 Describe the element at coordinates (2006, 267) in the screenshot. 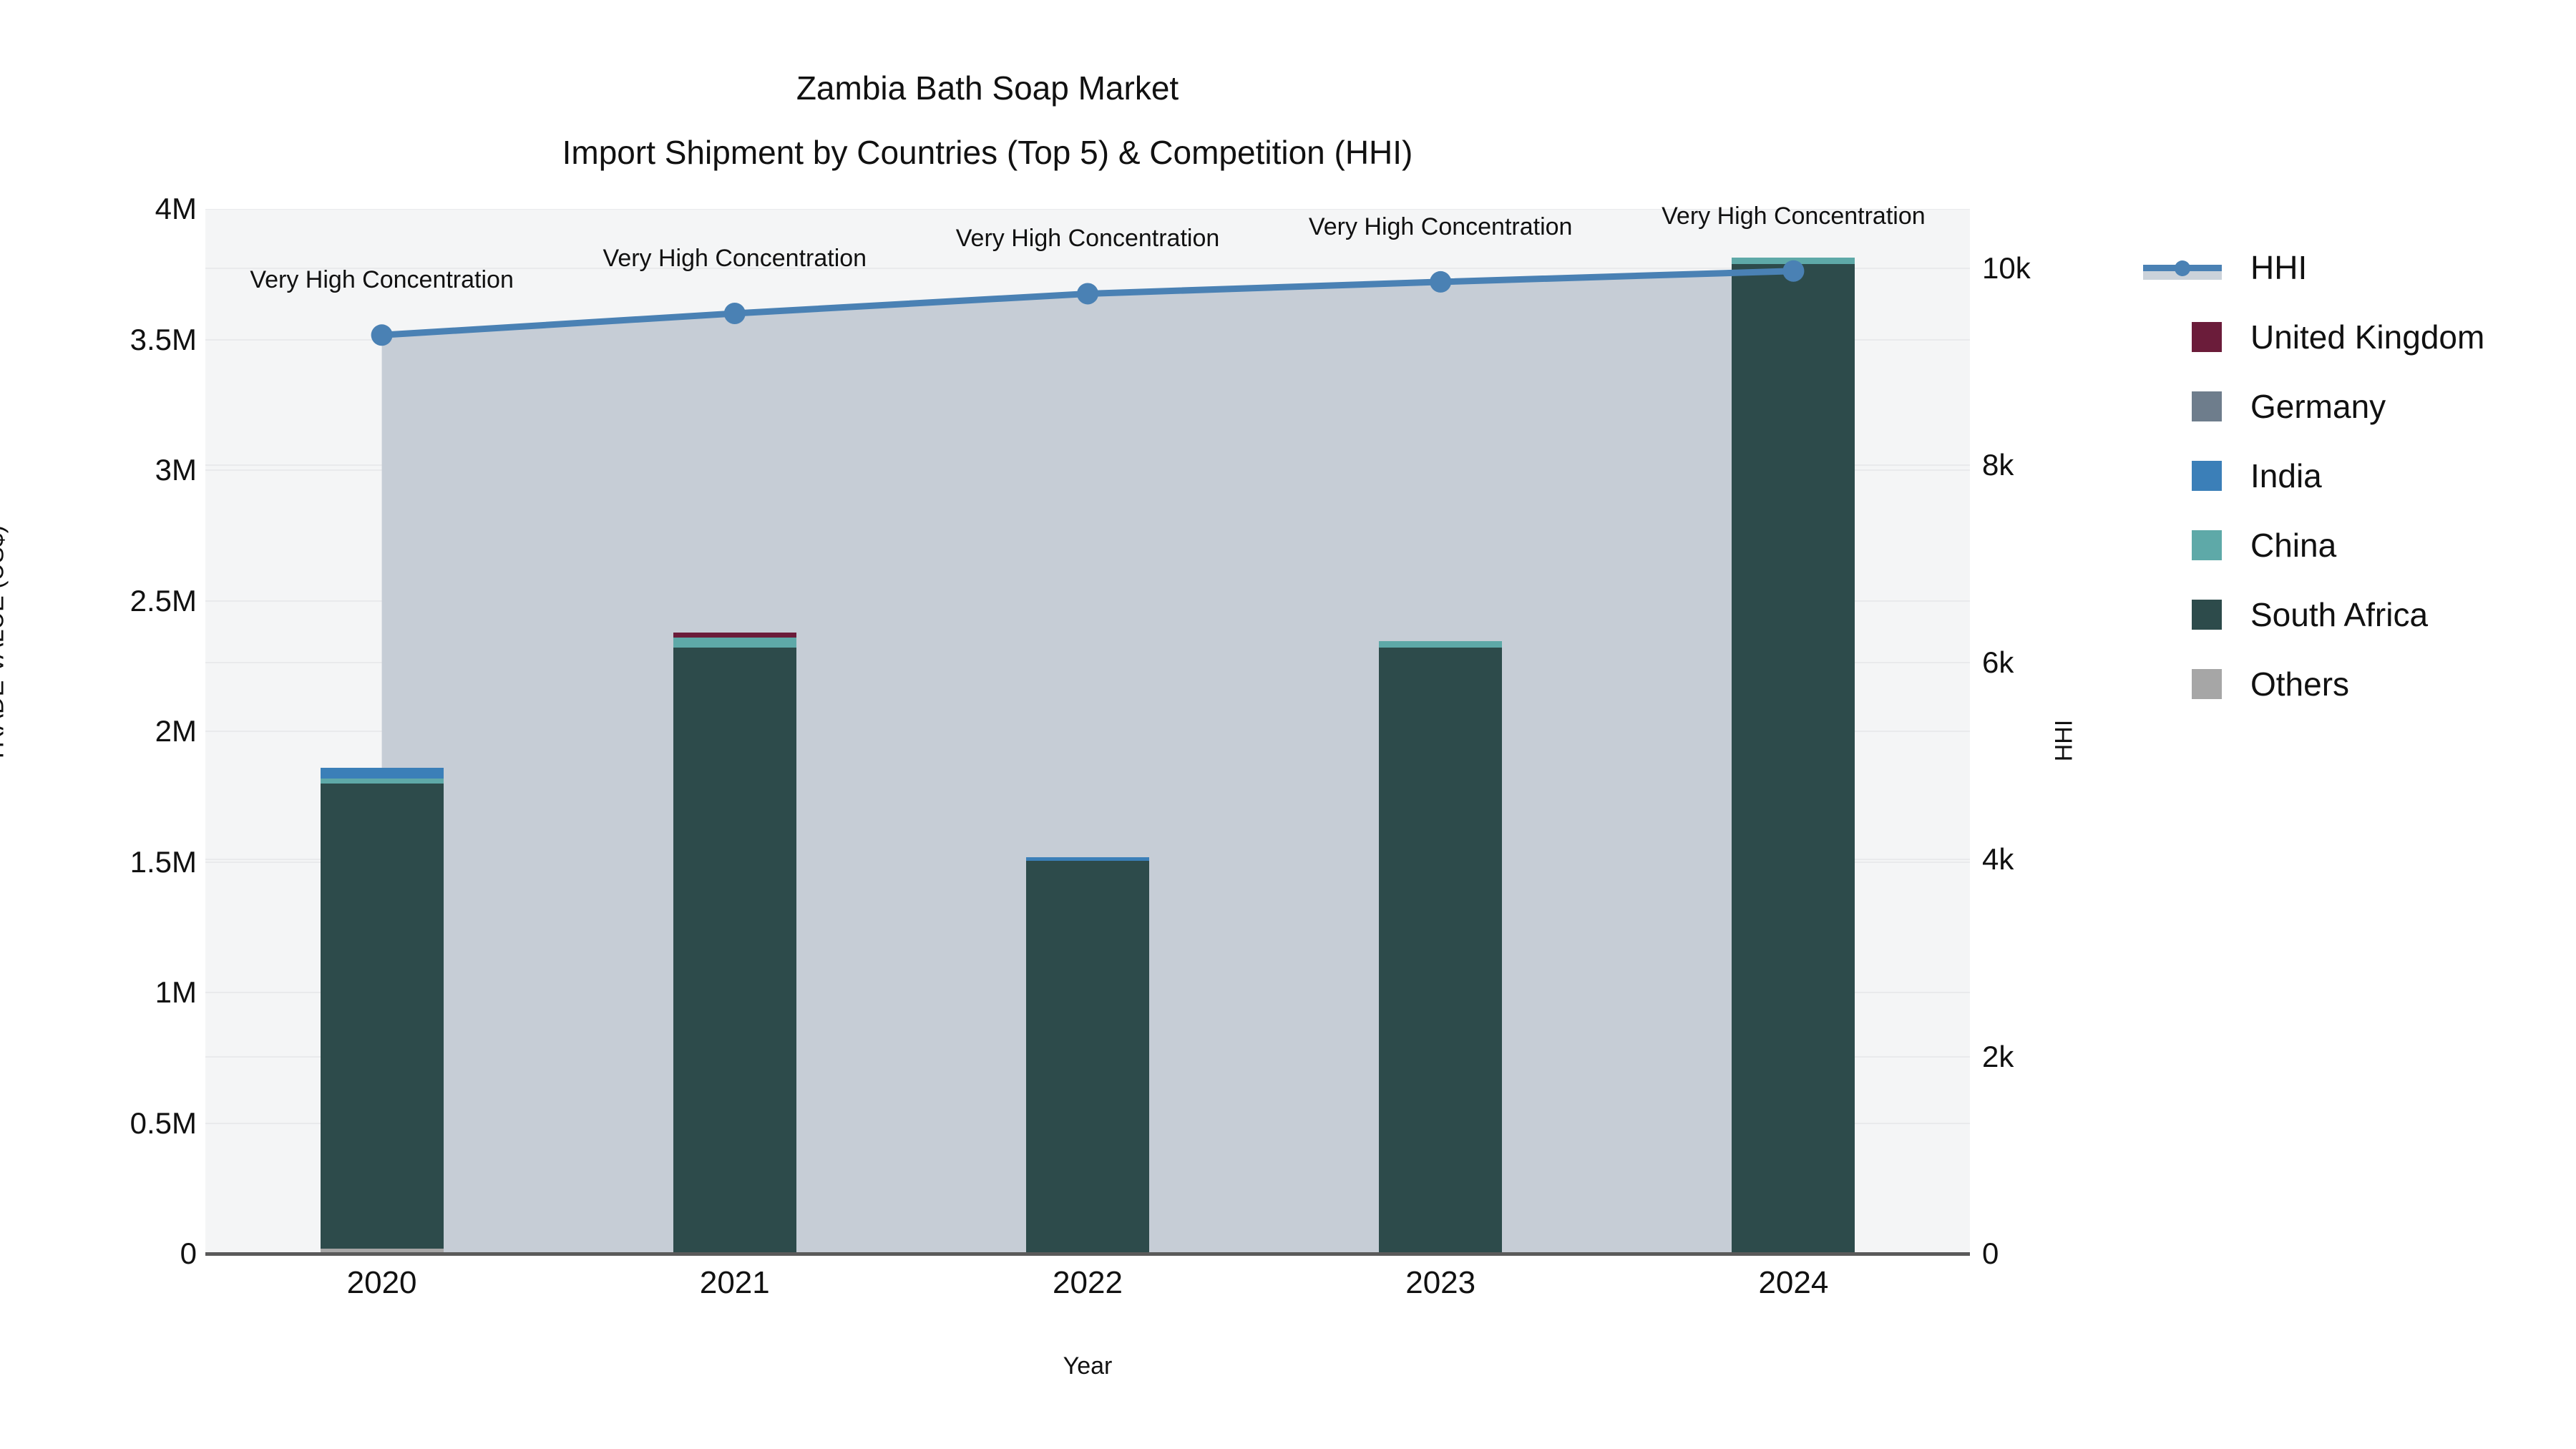

I see `y-tick-right: 10k` at that location.